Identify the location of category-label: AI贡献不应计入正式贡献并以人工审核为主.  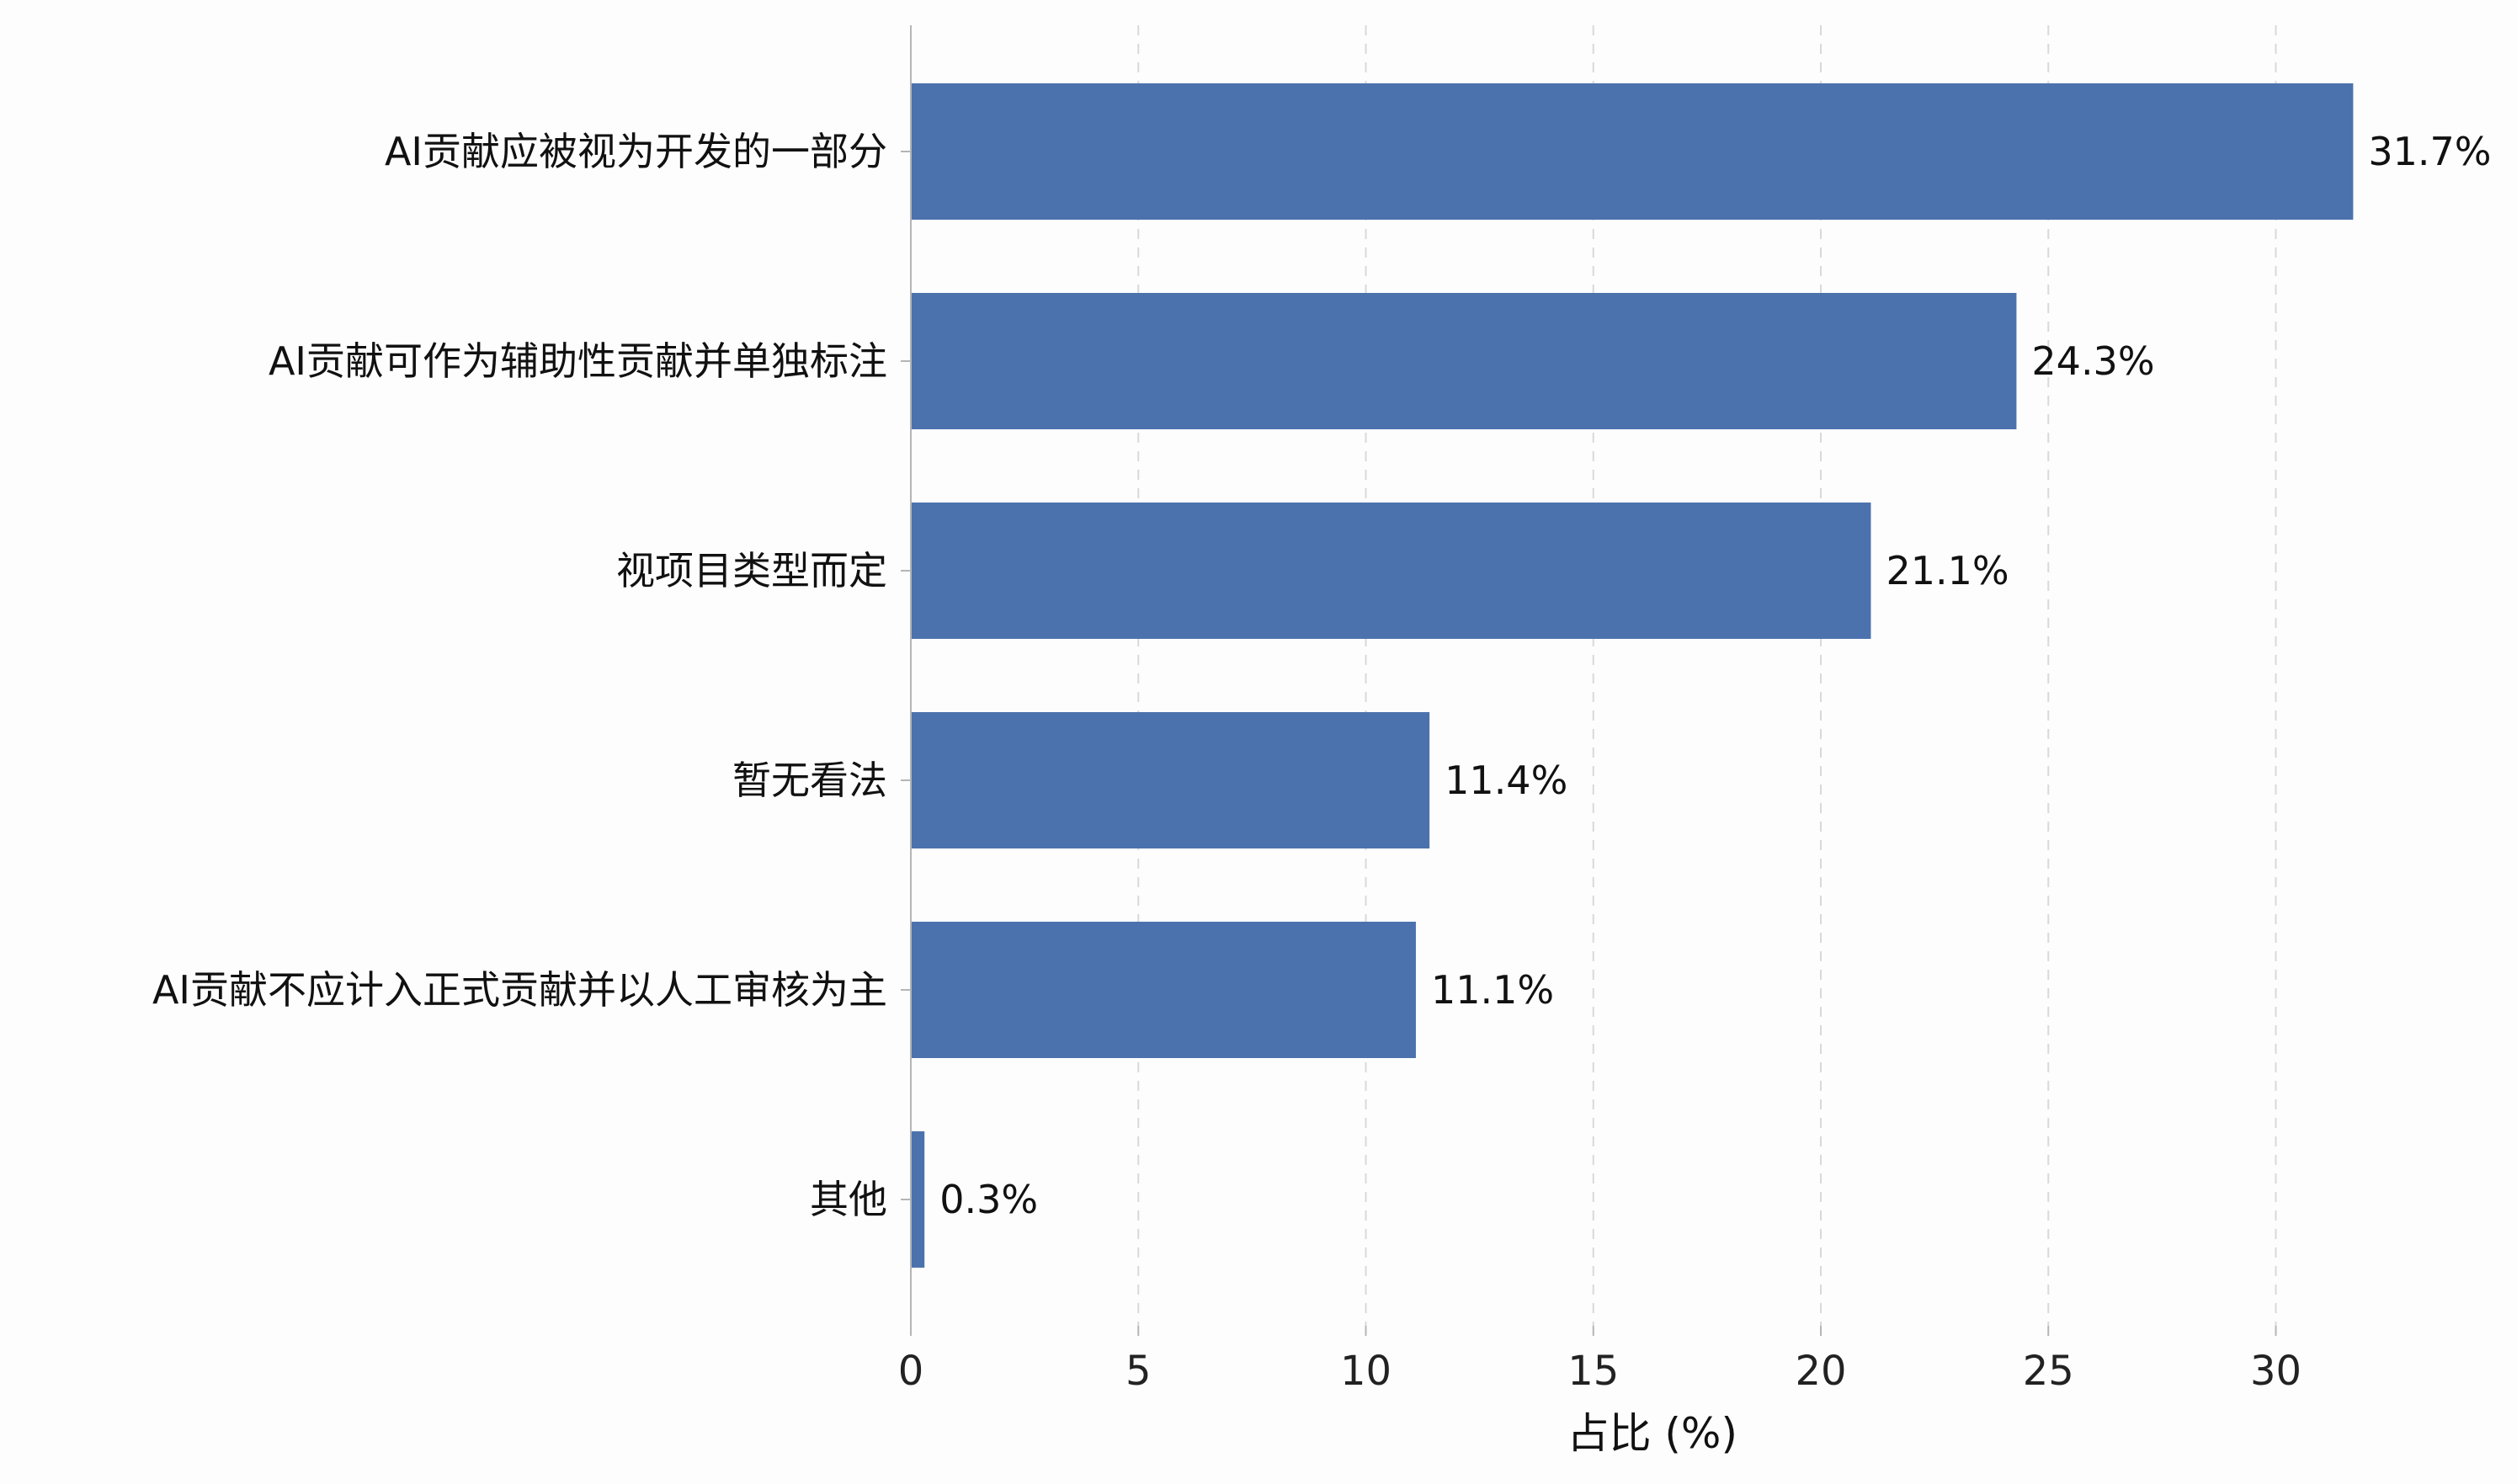
(519, 990).